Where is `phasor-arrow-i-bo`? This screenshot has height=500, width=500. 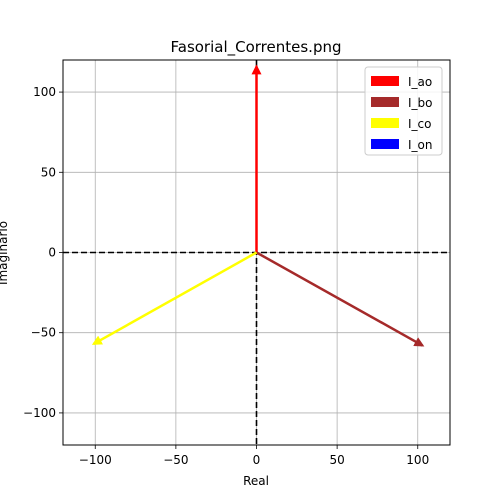 phasor-arrow-i-bo is located at coordinates (340, 299).